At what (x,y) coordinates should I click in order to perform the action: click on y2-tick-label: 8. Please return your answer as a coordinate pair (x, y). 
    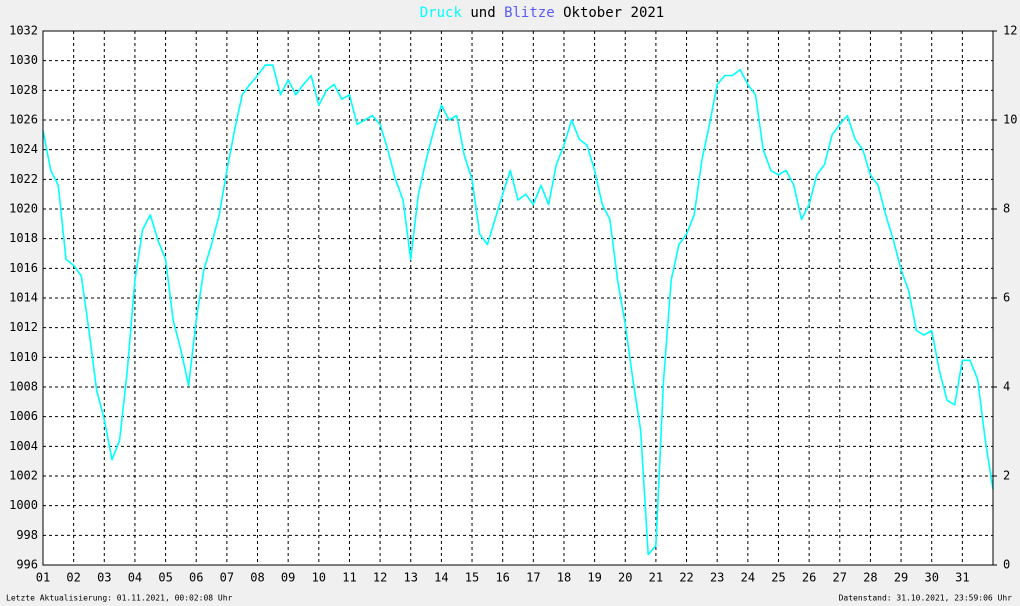
    Looking at the image, I should click on (1006, 209).